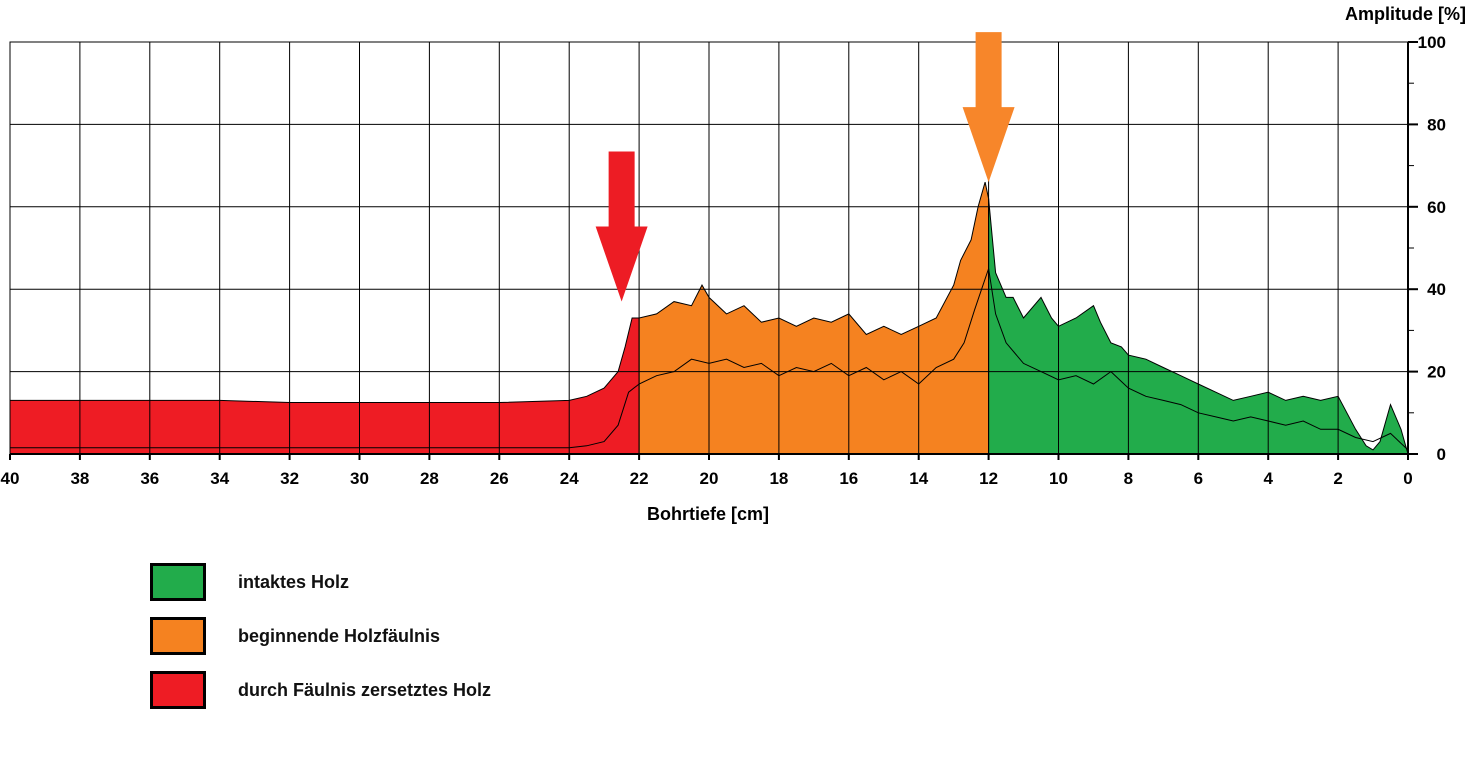 The width and height of the screenshot is (1472, 784). I want to click on y-axis-ticks: 0 20 40 60 80 100, so click(1427, 248).